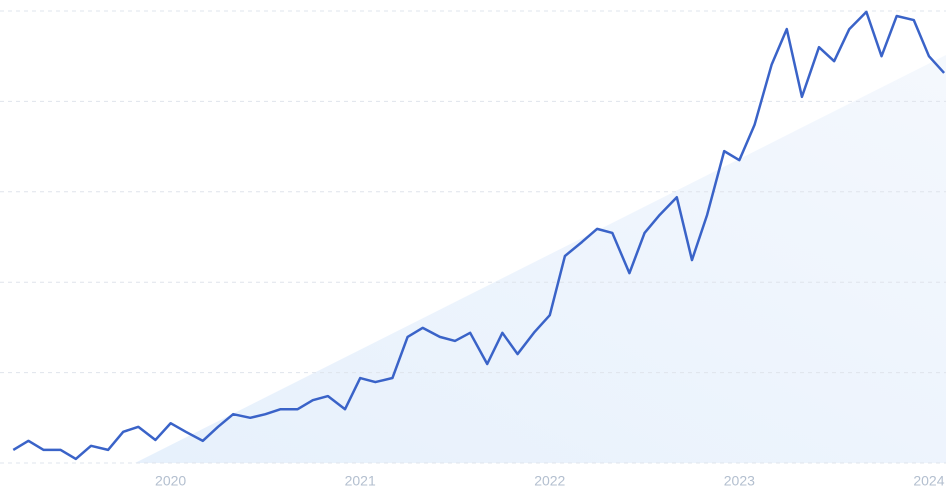 The width and height of the screenshot is (946, 493). What do you see at coordinates (170, 481) in the screenshot?
I see `x-tick-label: 2020` at bounding box center [170, 481].